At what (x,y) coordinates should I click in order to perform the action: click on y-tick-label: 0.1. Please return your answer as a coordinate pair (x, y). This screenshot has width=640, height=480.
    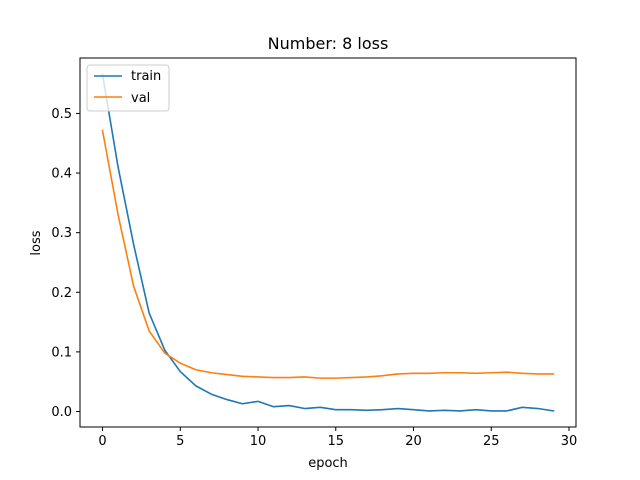
    Looking at the image, I should click on (61, 352).